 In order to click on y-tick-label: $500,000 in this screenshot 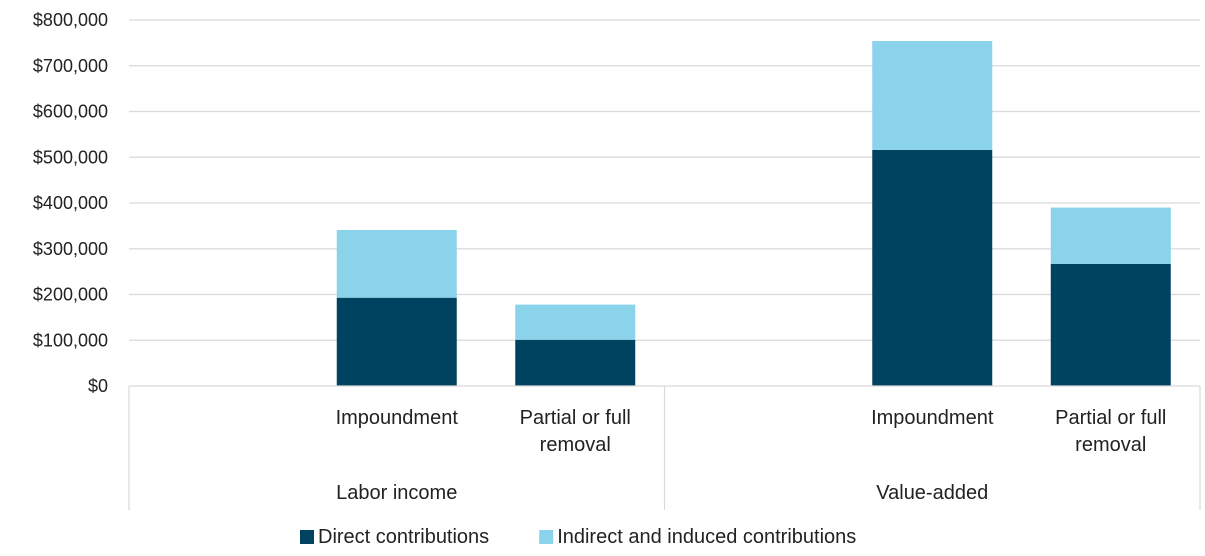, I will do `click(70, 157)`.